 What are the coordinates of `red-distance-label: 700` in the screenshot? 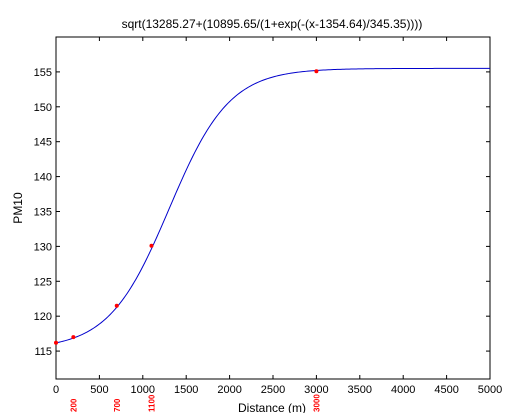 It's located at (117, 405).